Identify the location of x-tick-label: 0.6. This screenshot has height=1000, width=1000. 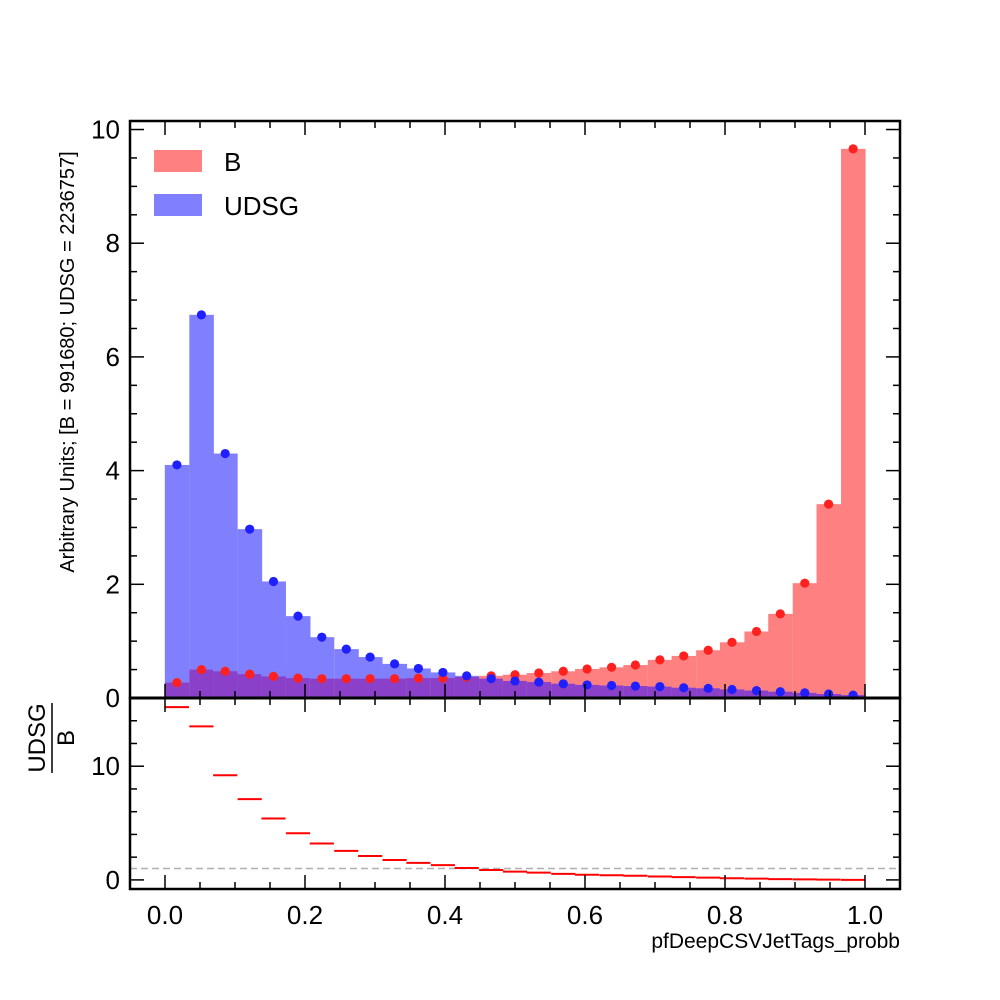
(585, 915).